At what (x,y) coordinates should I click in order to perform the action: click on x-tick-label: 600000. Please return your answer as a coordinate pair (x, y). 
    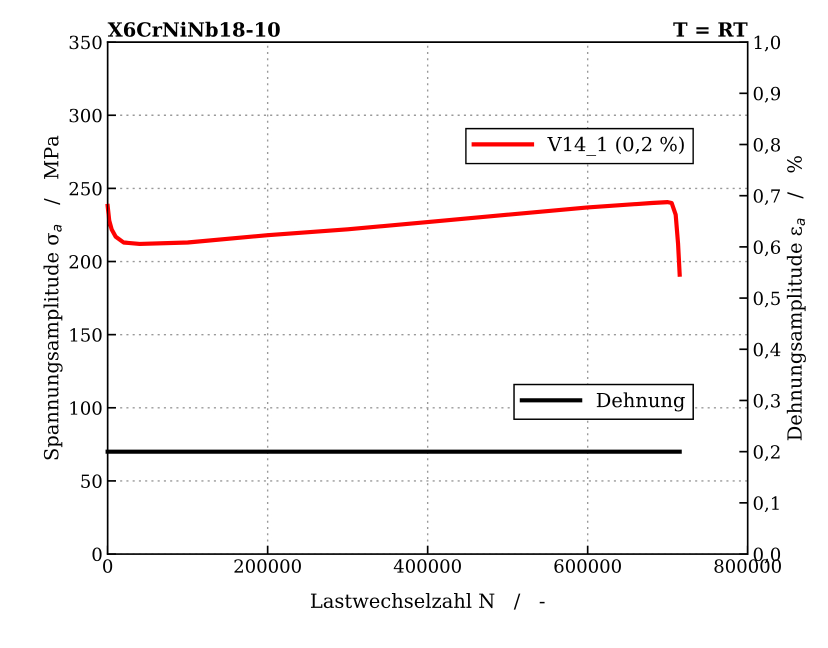
    Looking at the image, I should click on (587, 566).